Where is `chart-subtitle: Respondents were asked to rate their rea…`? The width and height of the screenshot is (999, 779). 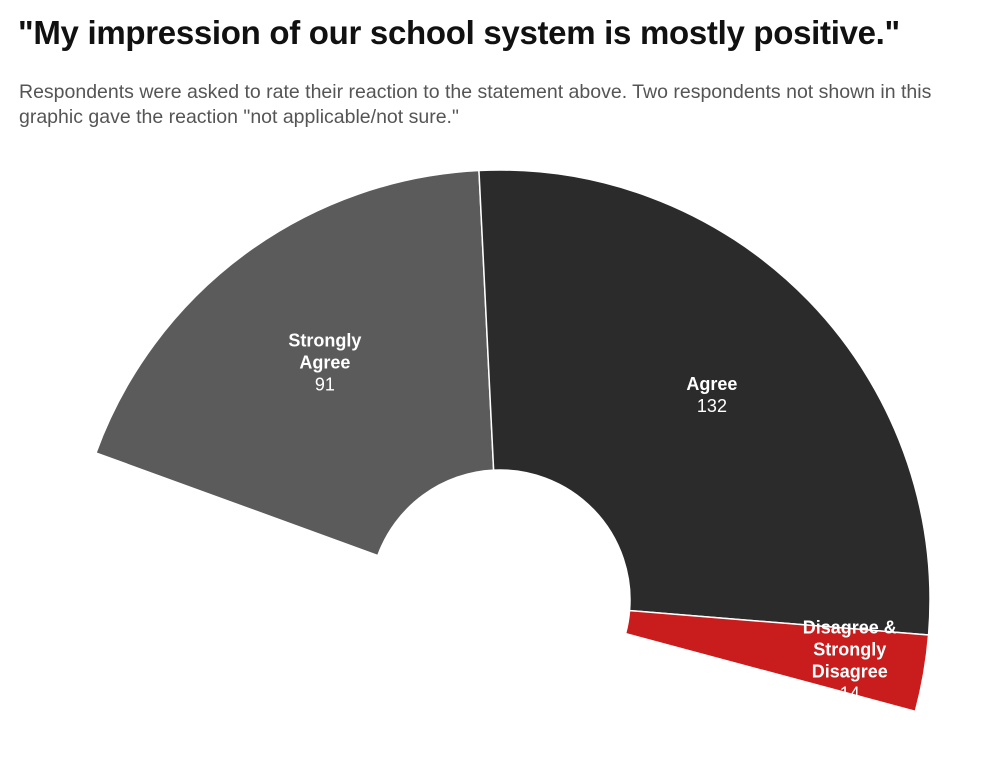
chart-subtitle: Respondents were asked to rate their rea… is located at coordinates (475, 104).